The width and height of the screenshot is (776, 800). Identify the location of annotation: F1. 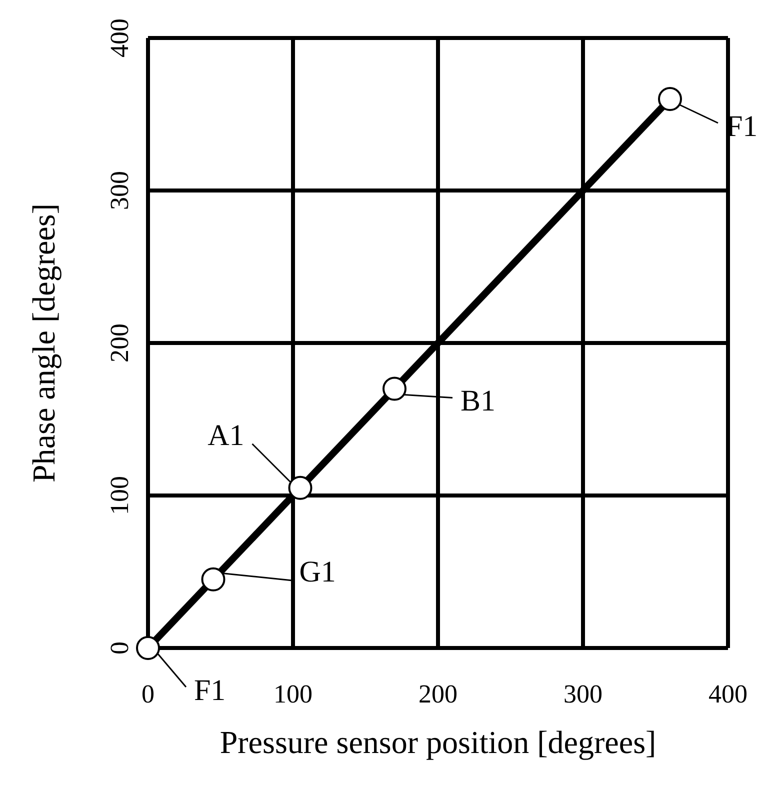
(210, 690).